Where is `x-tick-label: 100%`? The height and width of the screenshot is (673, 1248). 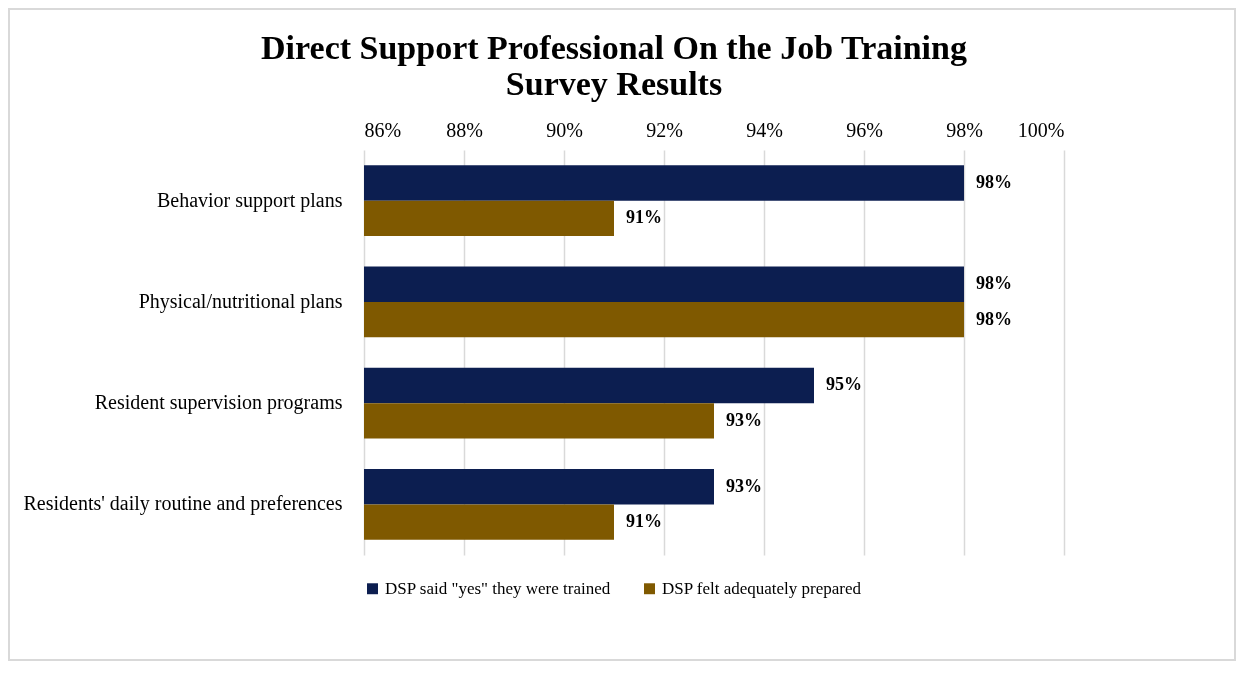
x-tick-label: 100% is located at coordinates (1041, 129).